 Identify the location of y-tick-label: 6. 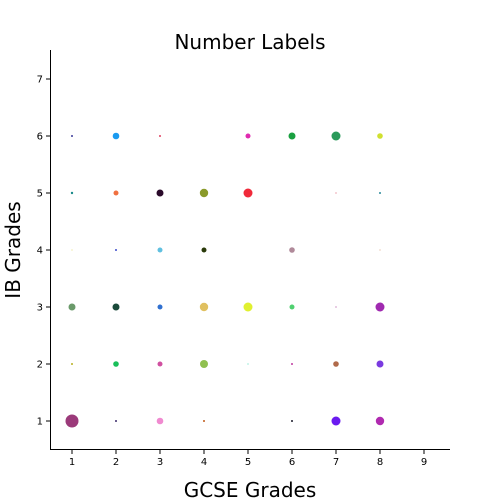
(40, 137).